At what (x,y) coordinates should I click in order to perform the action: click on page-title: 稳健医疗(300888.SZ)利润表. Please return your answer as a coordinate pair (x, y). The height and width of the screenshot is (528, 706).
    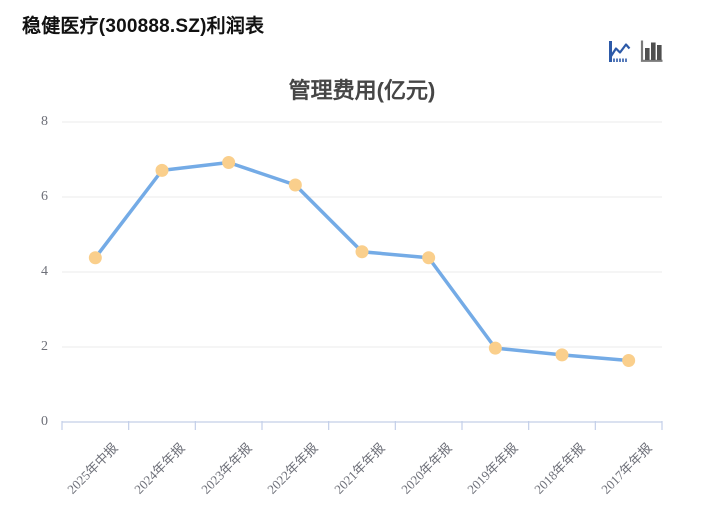
    Looking at the image, I should click on (143, 26).